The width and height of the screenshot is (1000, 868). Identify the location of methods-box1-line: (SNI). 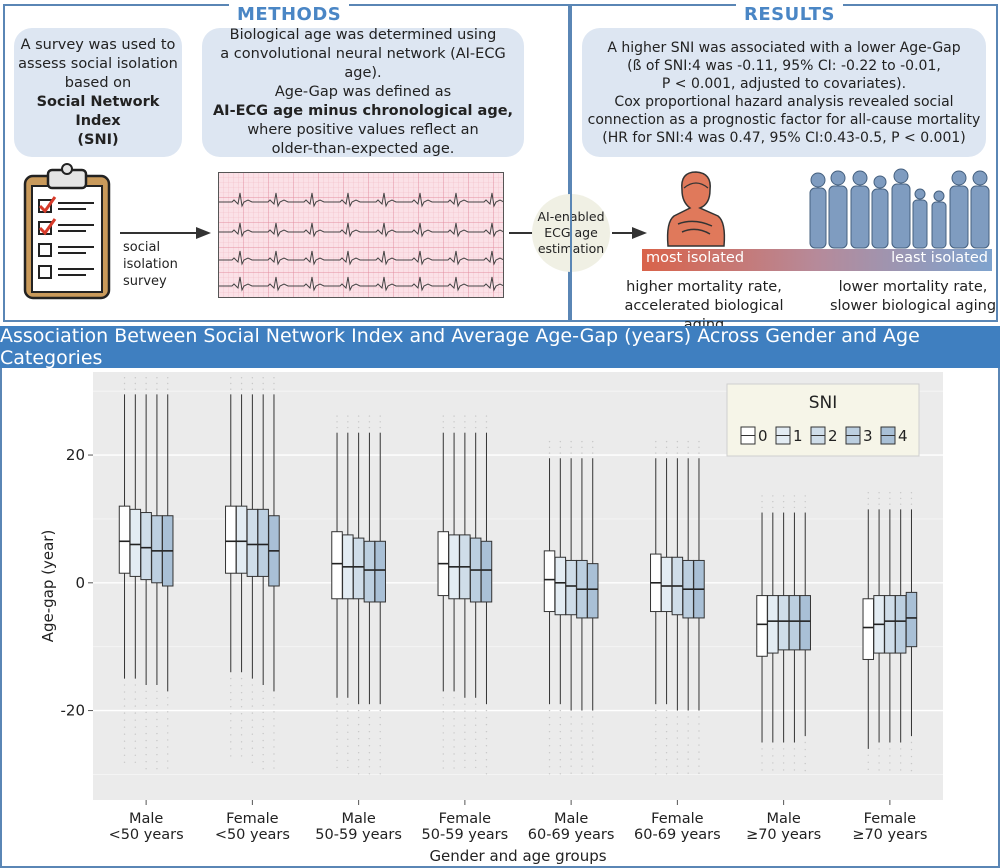
(98, 139).